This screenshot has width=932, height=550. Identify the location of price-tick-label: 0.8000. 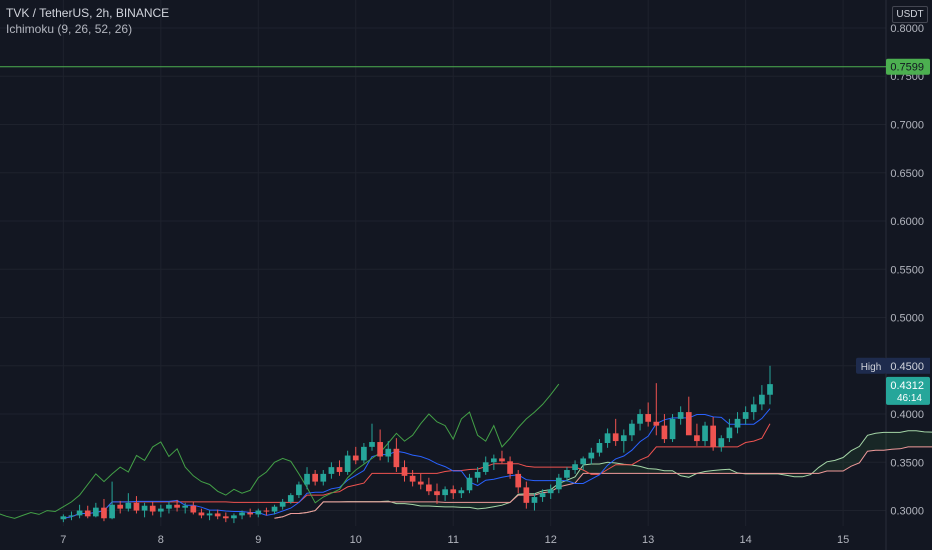
(907, 29).